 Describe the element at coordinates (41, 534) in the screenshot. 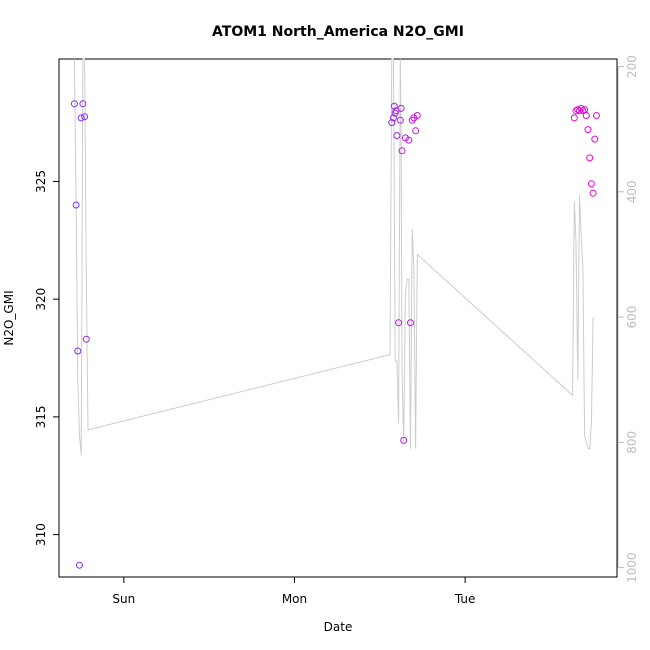

I see `y-tick-label: 310` at that location.